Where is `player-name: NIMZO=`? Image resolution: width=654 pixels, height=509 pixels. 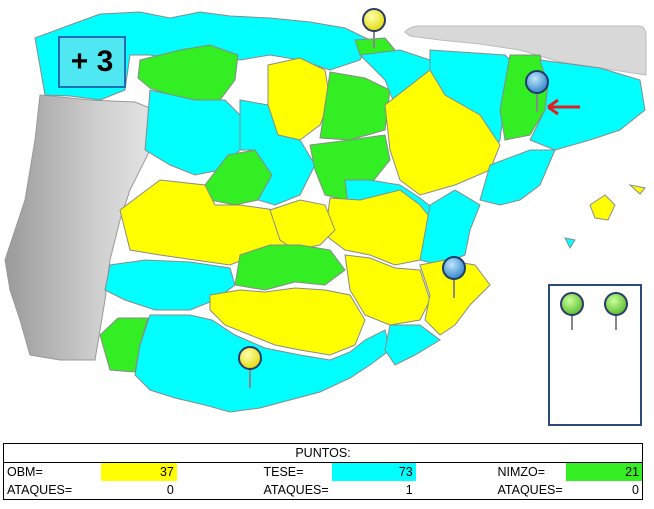 player-name: NIMZO= is located at coordinates (521, 472).